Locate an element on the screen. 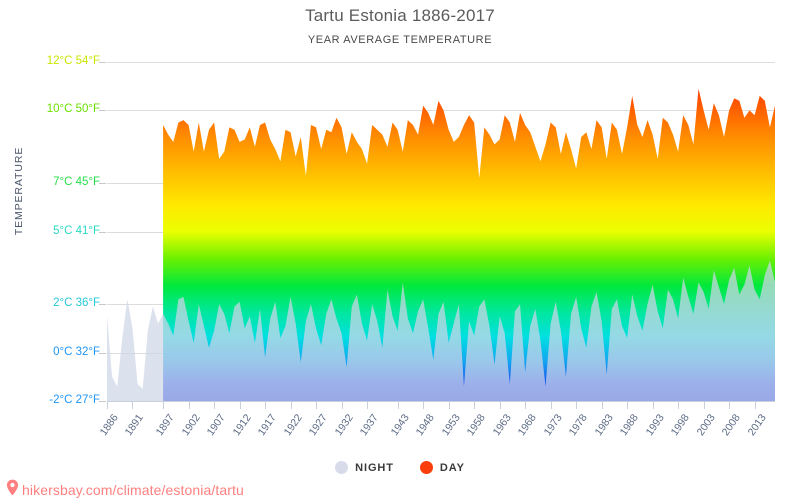 Image resolution: width=800 pixels, height=501 pixels. x-tick-label: 1912 is located at coordinates (242, 425).